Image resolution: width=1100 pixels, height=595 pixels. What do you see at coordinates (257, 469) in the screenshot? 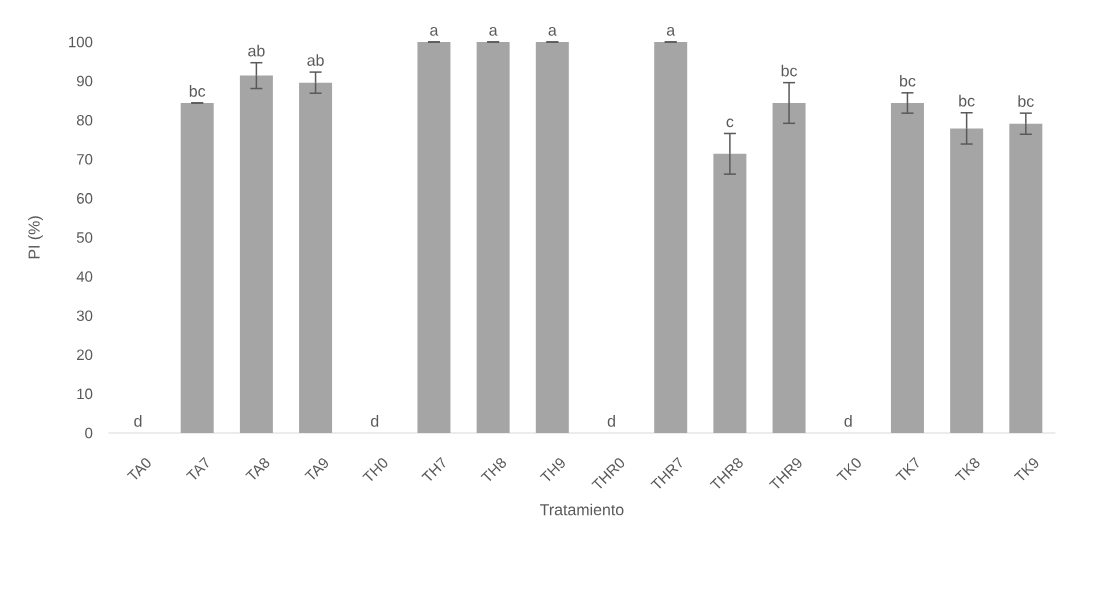
I see `x-tick-label: TA8` at bounding box center [257, 469].